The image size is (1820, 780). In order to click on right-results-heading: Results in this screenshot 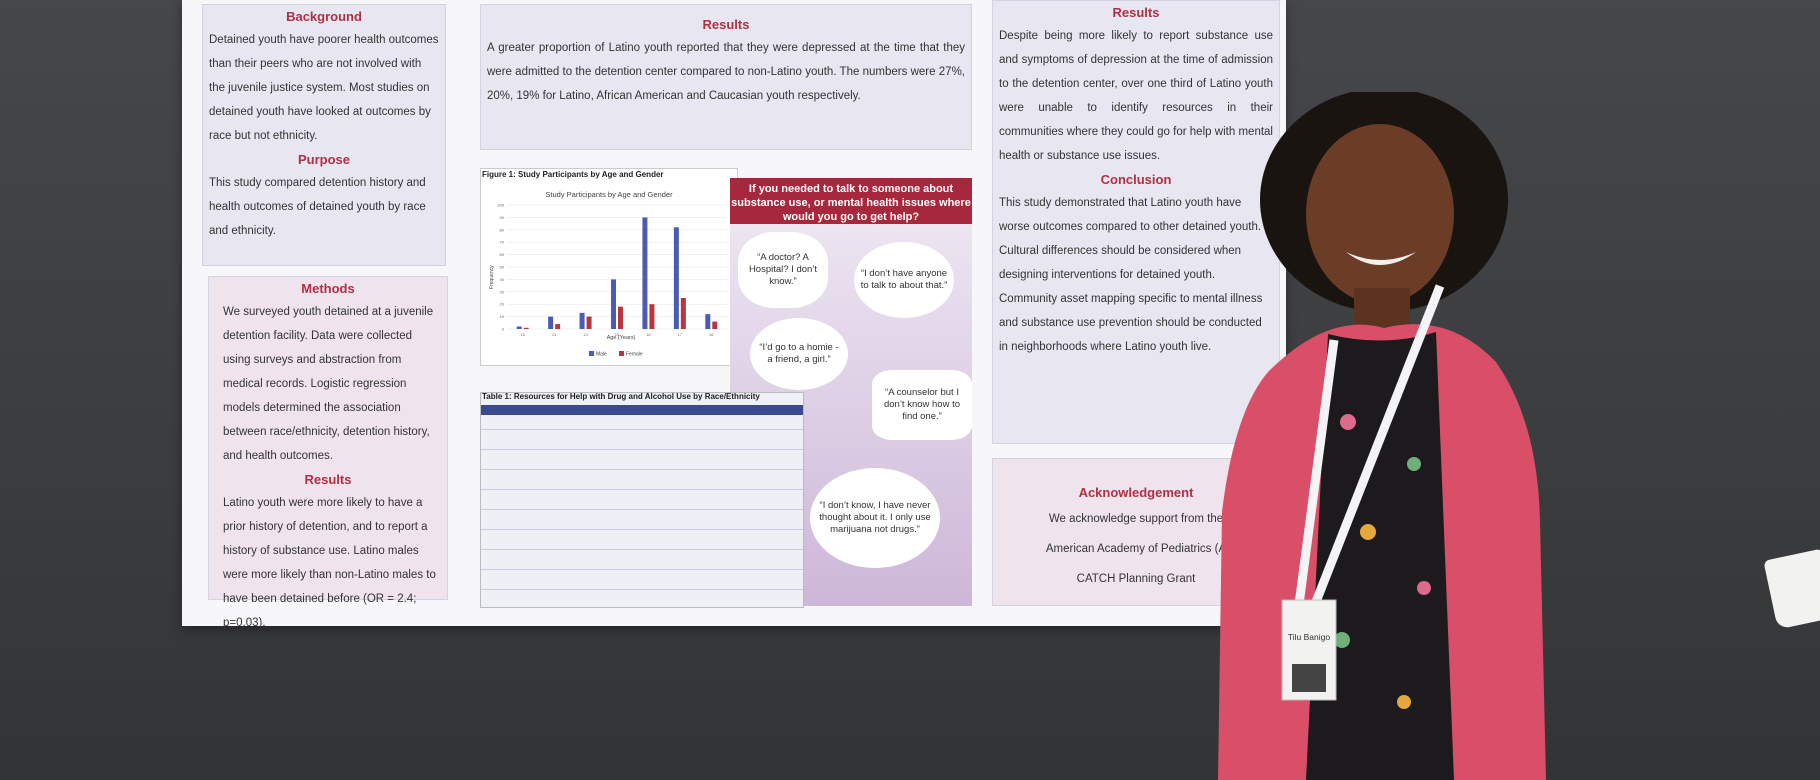, I will do `click(1136, 12)`.